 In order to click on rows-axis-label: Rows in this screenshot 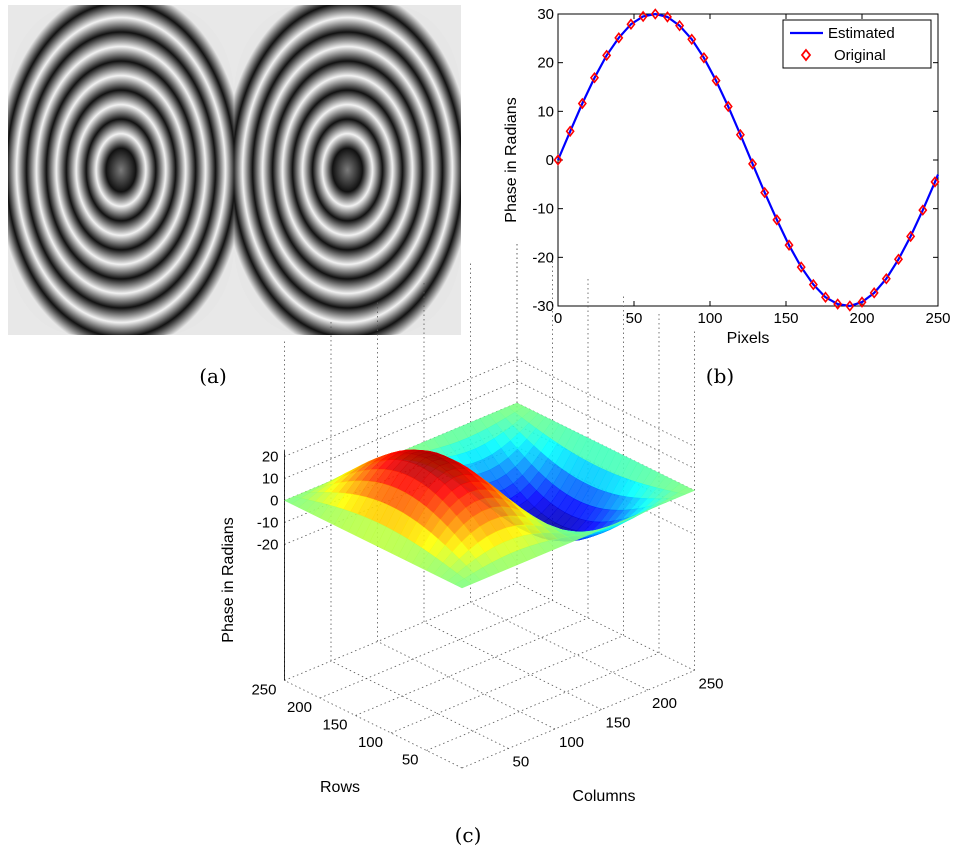, I will do `click(340, 787)`.